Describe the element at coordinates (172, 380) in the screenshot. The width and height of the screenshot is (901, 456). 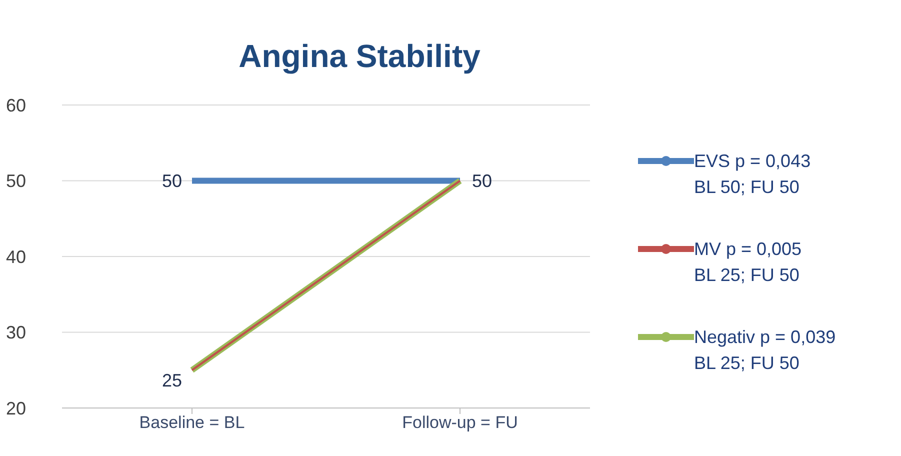
I see `data-label: 25` at that location.